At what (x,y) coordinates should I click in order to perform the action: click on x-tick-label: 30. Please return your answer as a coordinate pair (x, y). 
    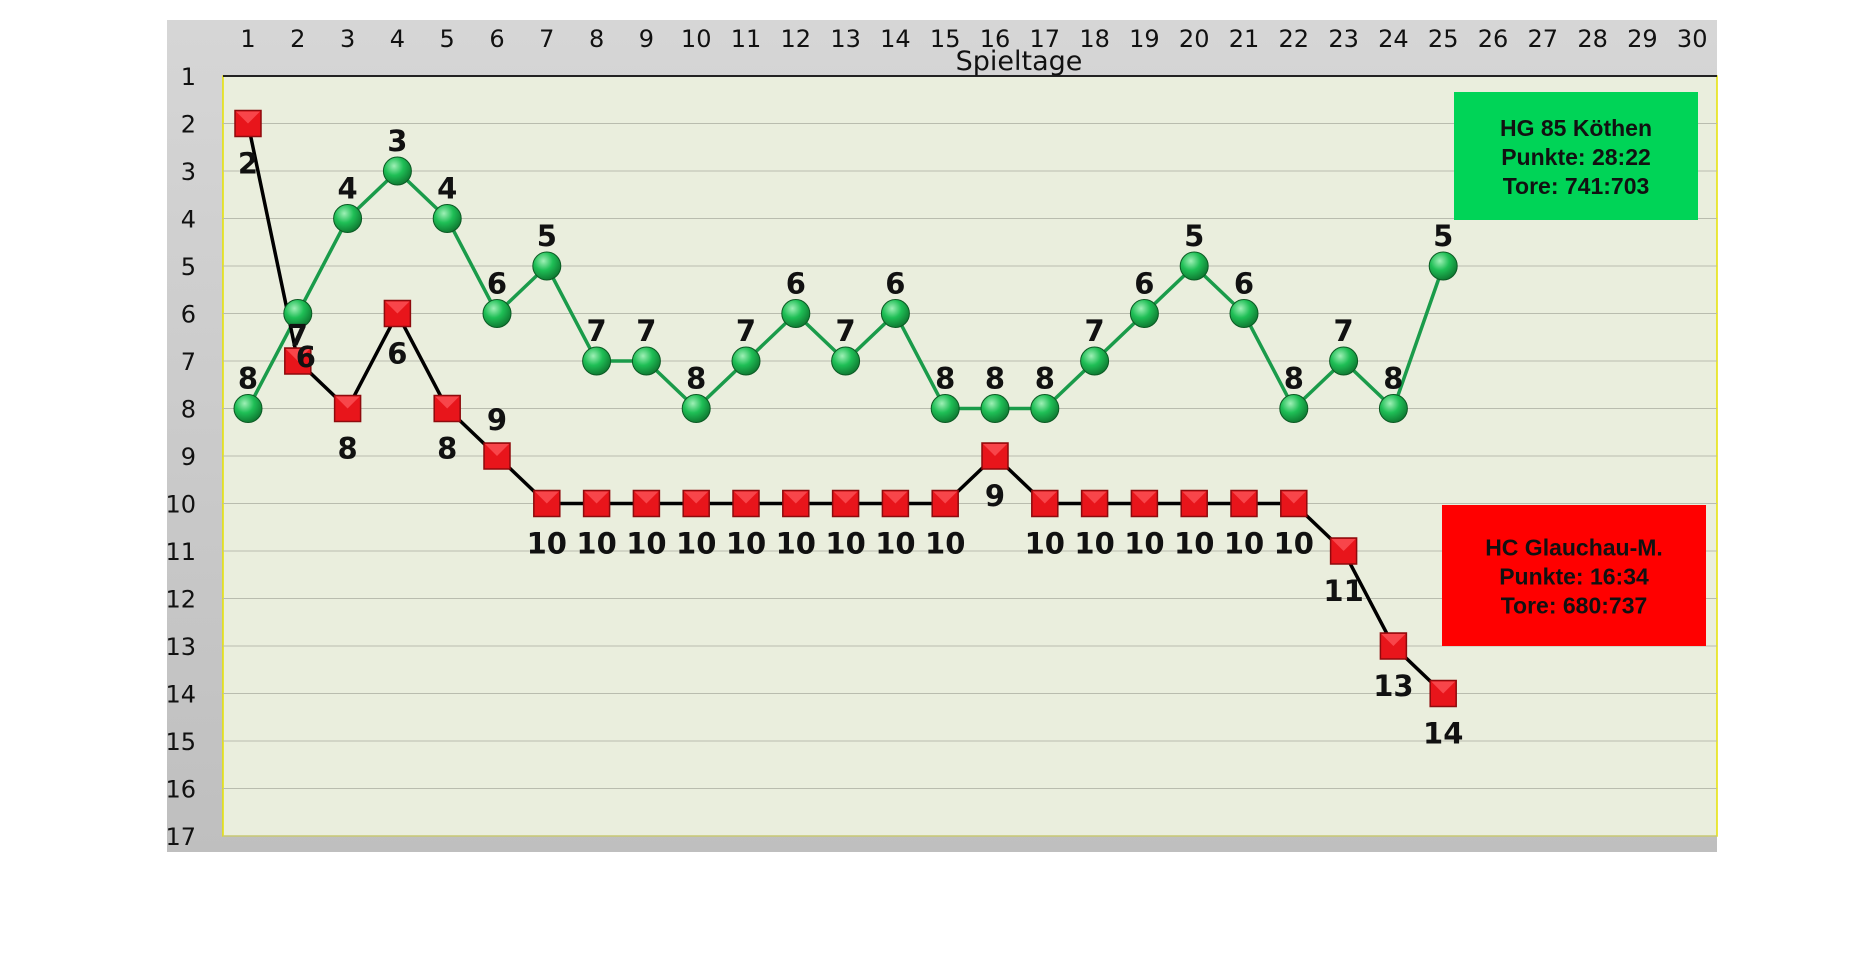
    Looking at the image, I should click on (1692, 39).